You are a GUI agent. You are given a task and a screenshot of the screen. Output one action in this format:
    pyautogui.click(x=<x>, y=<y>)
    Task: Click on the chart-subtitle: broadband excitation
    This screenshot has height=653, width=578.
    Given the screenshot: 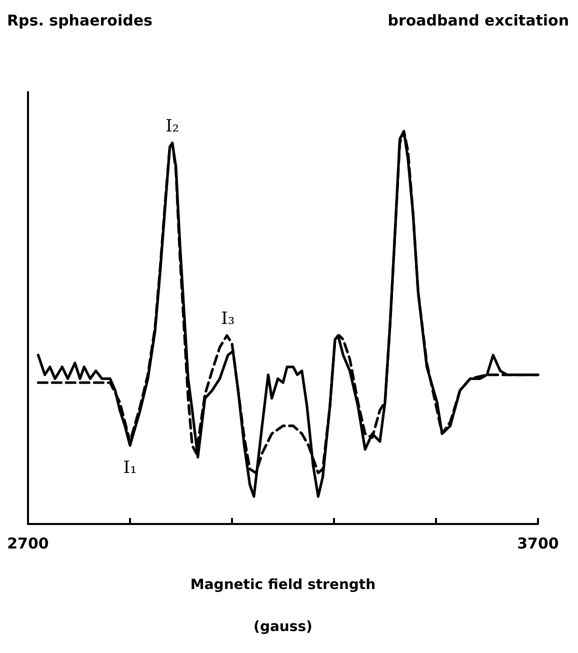 What is the action you would take?
    pyautogui.click(x=479, y=21)
    